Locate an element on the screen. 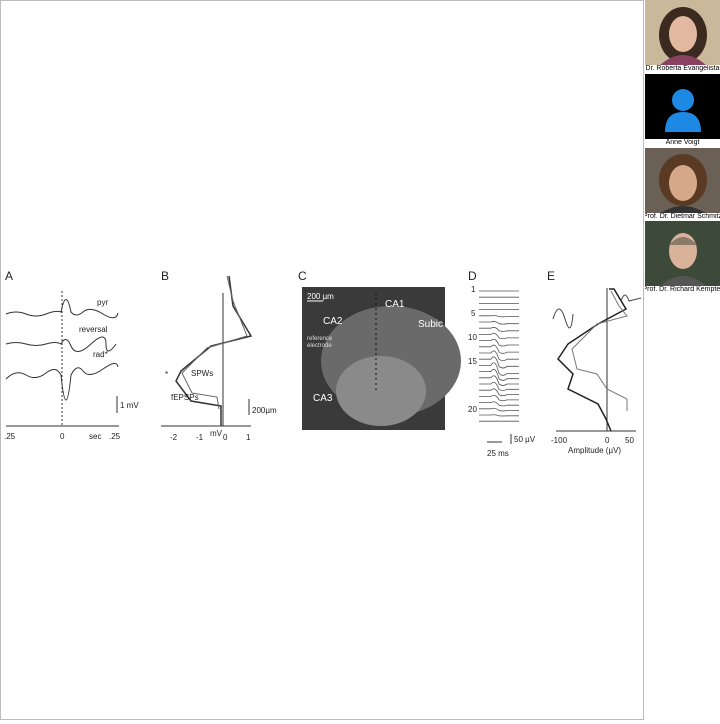  participant-name: Anne Voigt is located at coordinates (682, 143).